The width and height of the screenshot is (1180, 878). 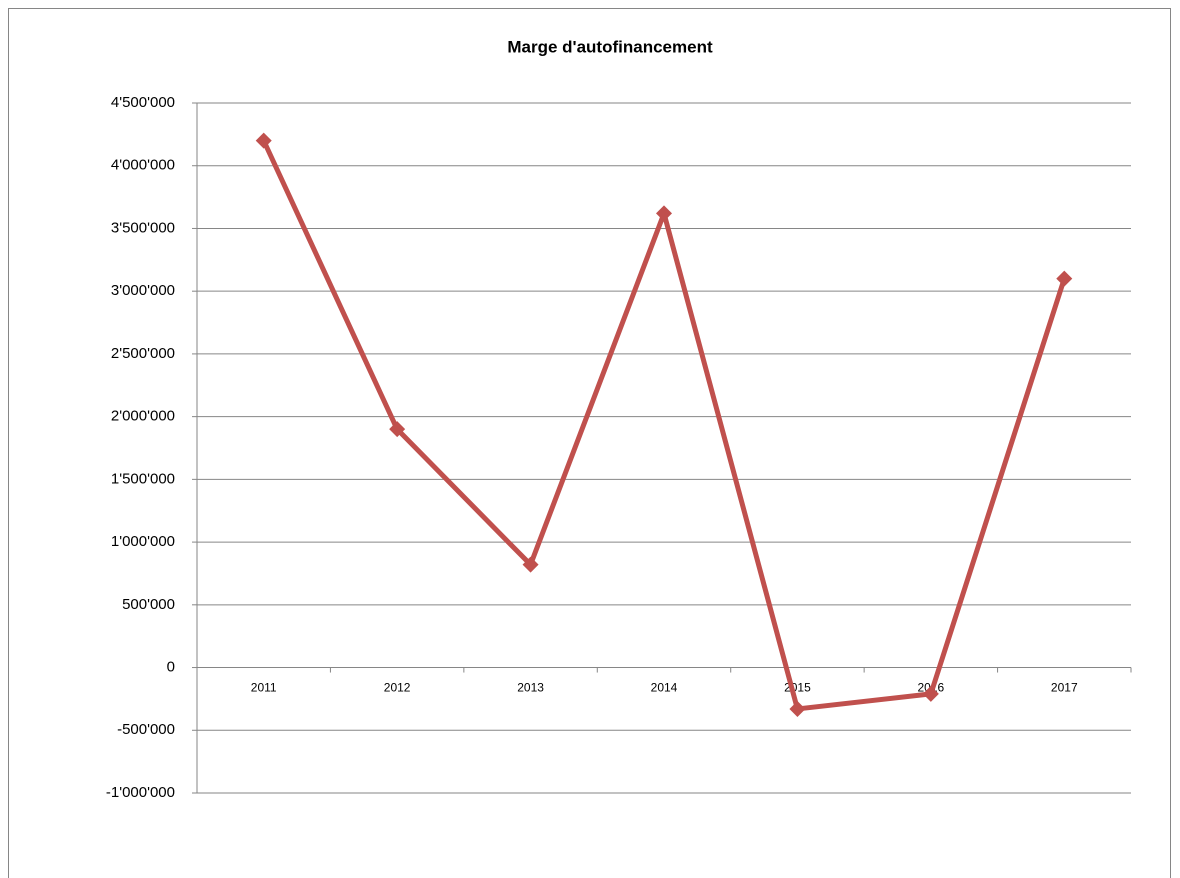 What do you see at coordinates (140, 792) in the screenshot?
I see `y-tick-label: -1'000'000` at bounding box center [140, 792].